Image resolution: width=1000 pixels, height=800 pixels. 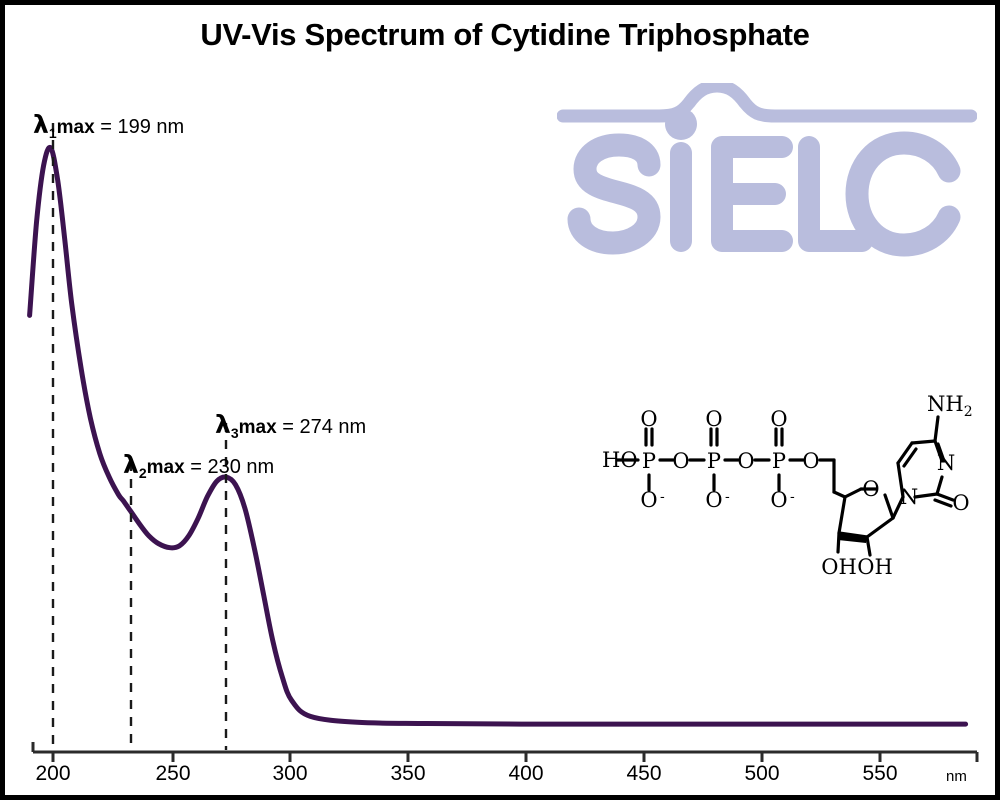 I want to click on logo-letter-s, so click(x=614, y=194).